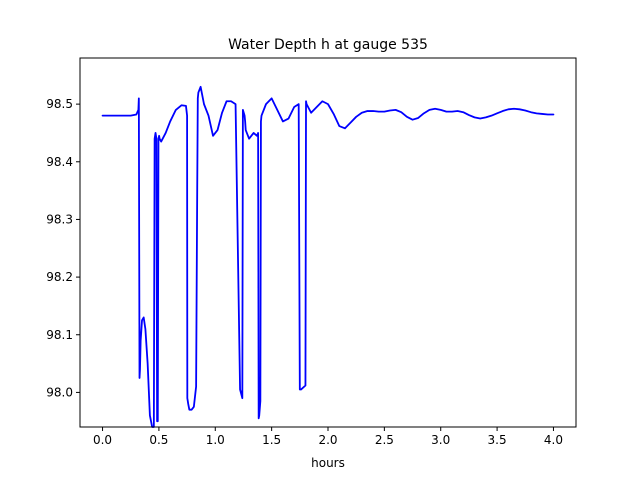 The height and width of the screenshot is (480, 640). What do you see at coordinates (59, 219) in the screenshot?
I see `y-tick-label: 98.3` at bounding box center [59, 219].